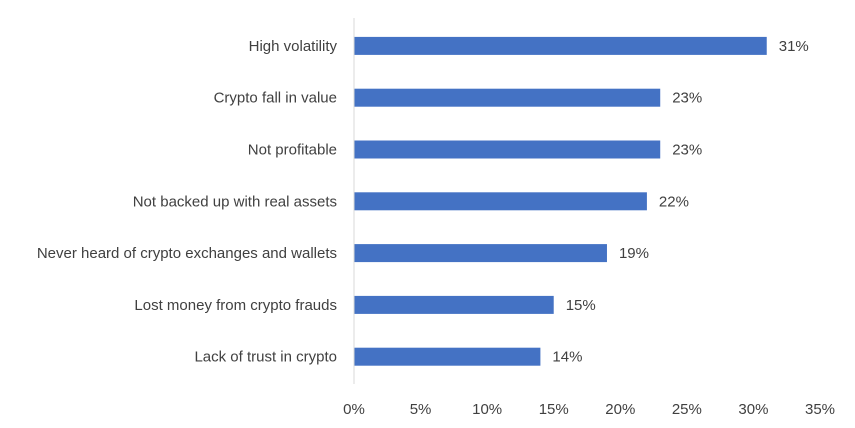  I want to click on x-tick-label-0: 0%, so click(354, 409).